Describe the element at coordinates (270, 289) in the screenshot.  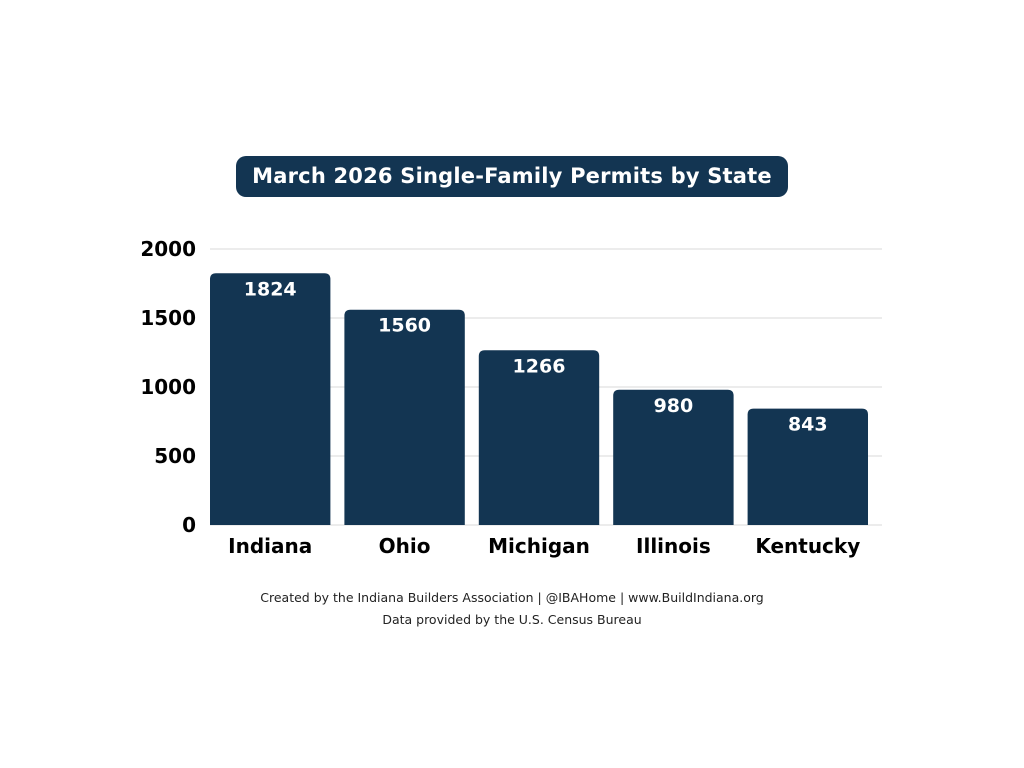
I see `bar-value-label: 1824` at that location.